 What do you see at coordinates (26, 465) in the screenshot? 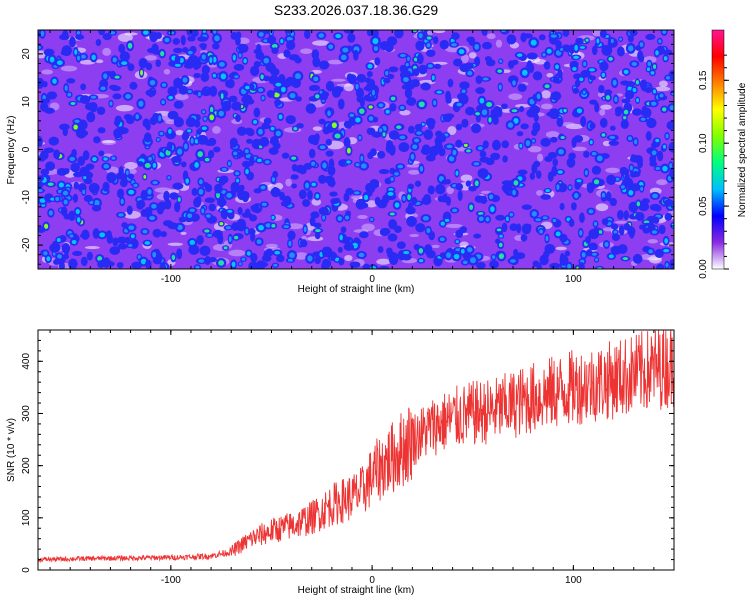
I see `snr-y-tick-label: 200` at bounding box center [26, 465].